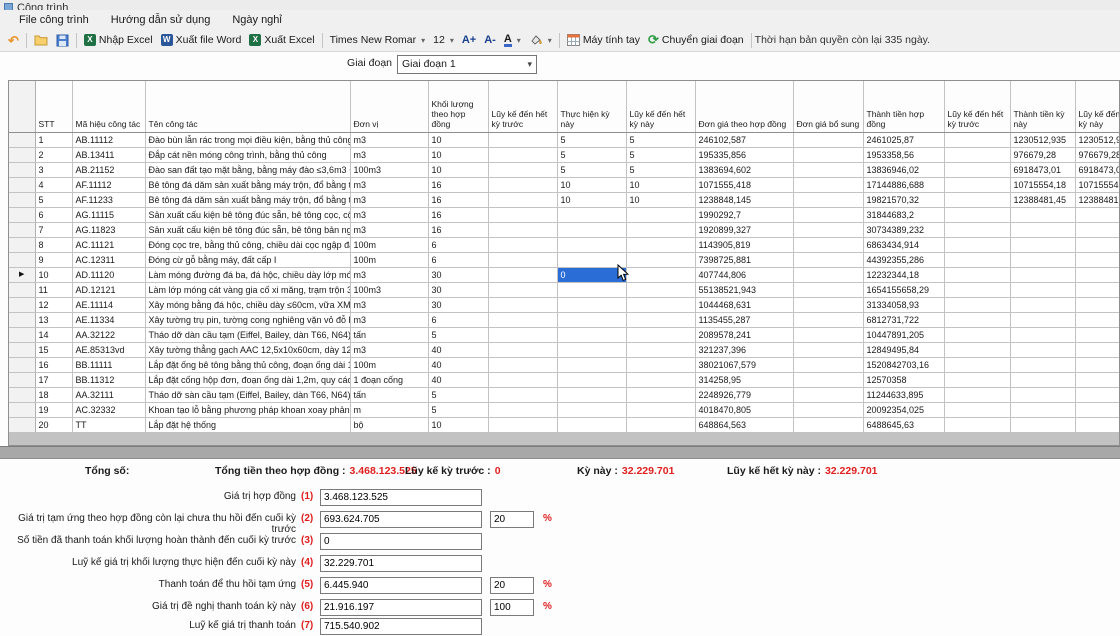 The width and height of the screenshot is (1120, 636). What do you see at coordinates (54, 350) in the screenshot?
I see `table-cell: 15` at bounding box center [54, 350].